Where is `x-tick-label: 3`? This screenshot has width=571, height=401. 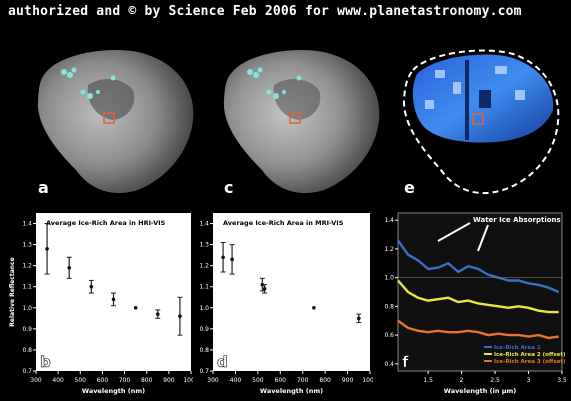
x-tick-label: 3 is located at coordinates (529, 380).